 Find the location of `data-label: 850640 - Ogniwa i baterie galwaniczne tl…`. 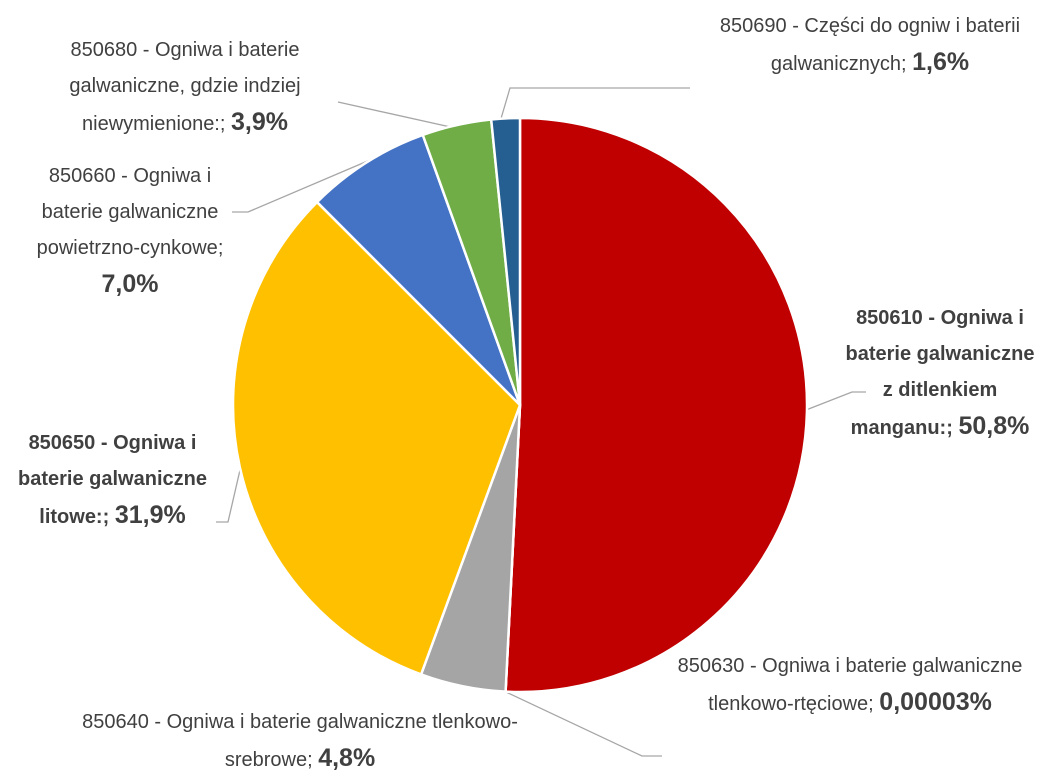

data-label: 850640 - Ogniwa i baterie galwaniczne tl… is located at coordinates (300, 741).